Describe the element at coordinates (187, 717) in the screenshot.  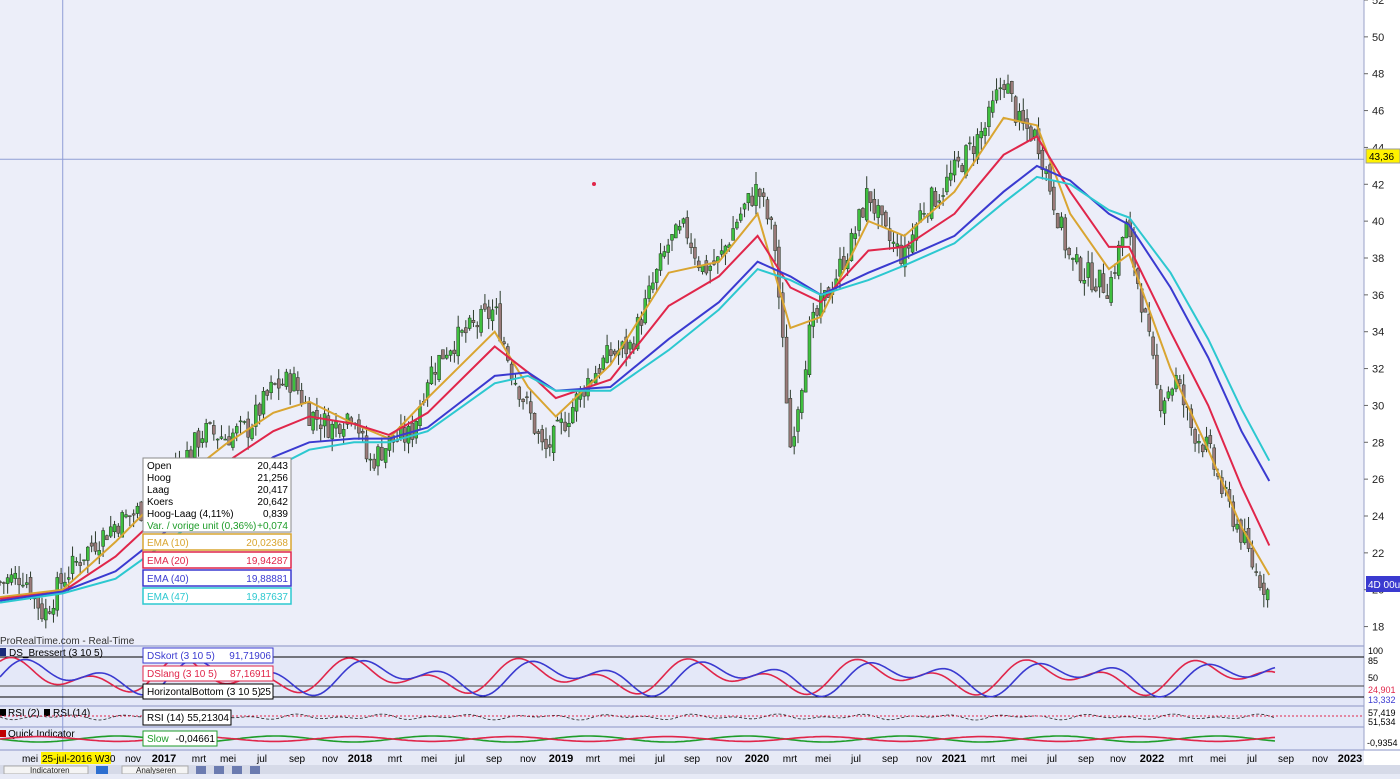
I see `rsi-legend-box` at that location.